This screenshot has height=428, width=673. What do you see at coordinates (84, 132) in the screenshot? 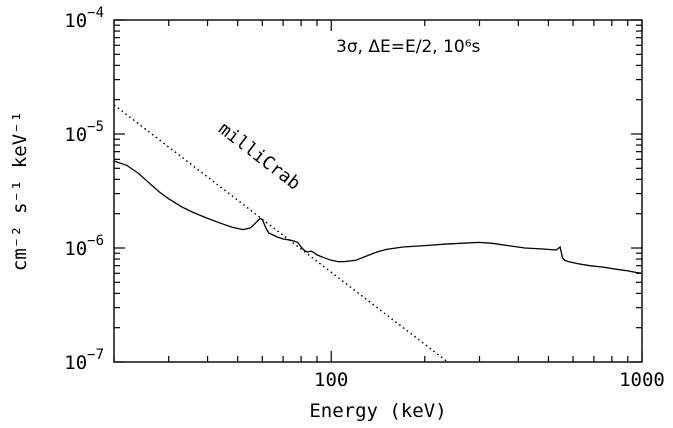
I see `y-tick-label: 10⁻⁵` at bounding box center [84, 132].